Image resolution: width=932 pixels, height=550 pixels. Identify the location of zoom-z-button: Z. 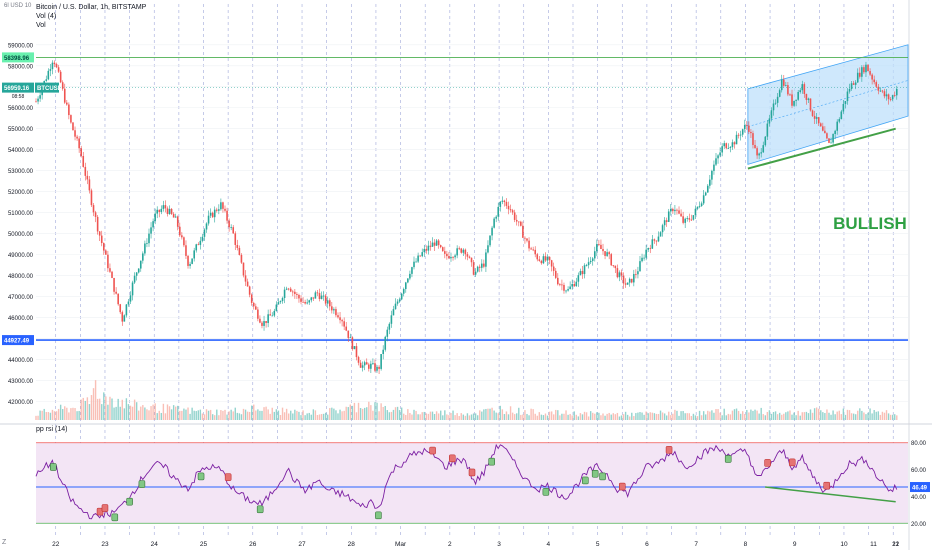
(4, 542).